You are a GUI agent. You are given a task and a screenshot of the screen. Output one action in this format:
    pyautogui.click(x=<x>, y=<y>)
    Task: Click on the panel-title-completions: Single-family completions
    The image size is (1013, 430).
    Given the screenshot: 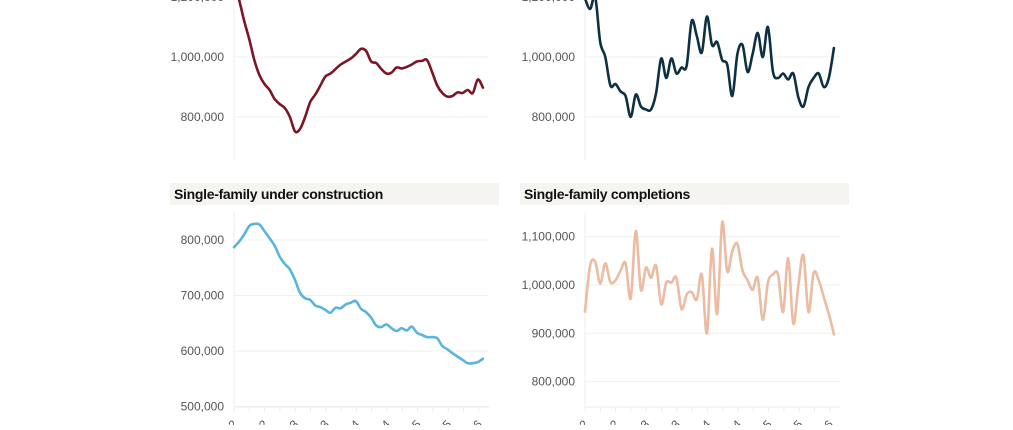 What is the action you would take?
    pyautogui.click(x=684, y=194)
    